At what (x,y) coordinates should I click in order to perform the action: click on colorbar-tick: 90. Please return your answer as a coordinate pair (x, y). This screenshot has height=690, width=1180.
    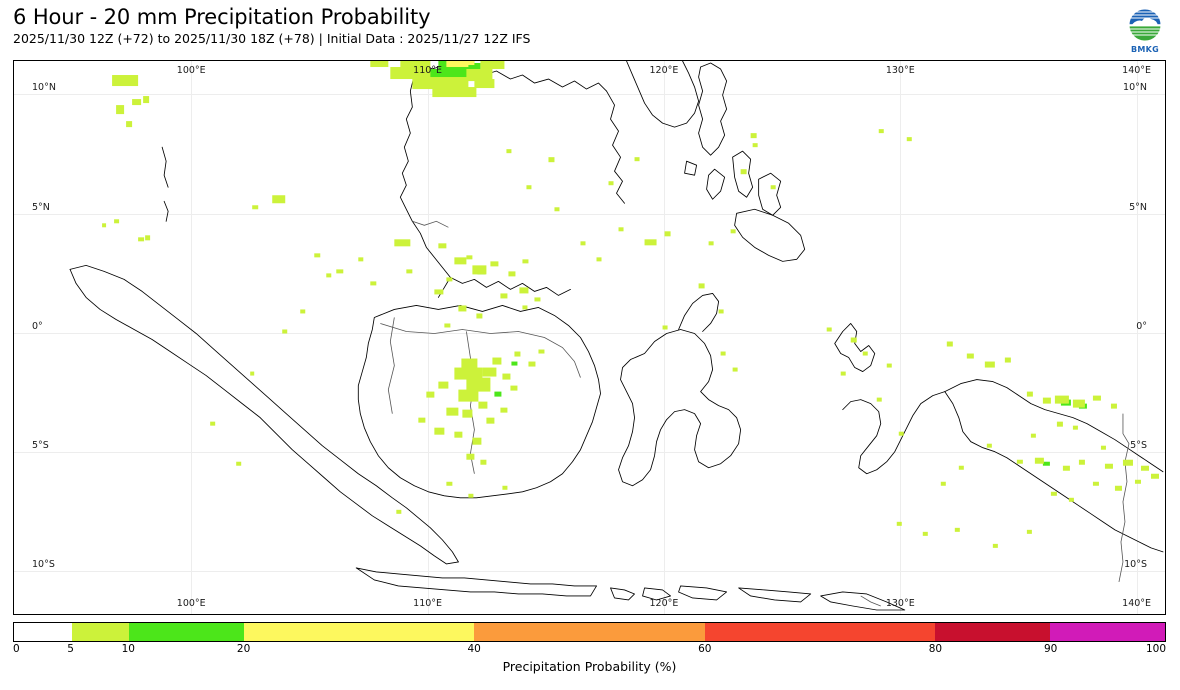
    Looking at the image, I should click on (1051, 649).